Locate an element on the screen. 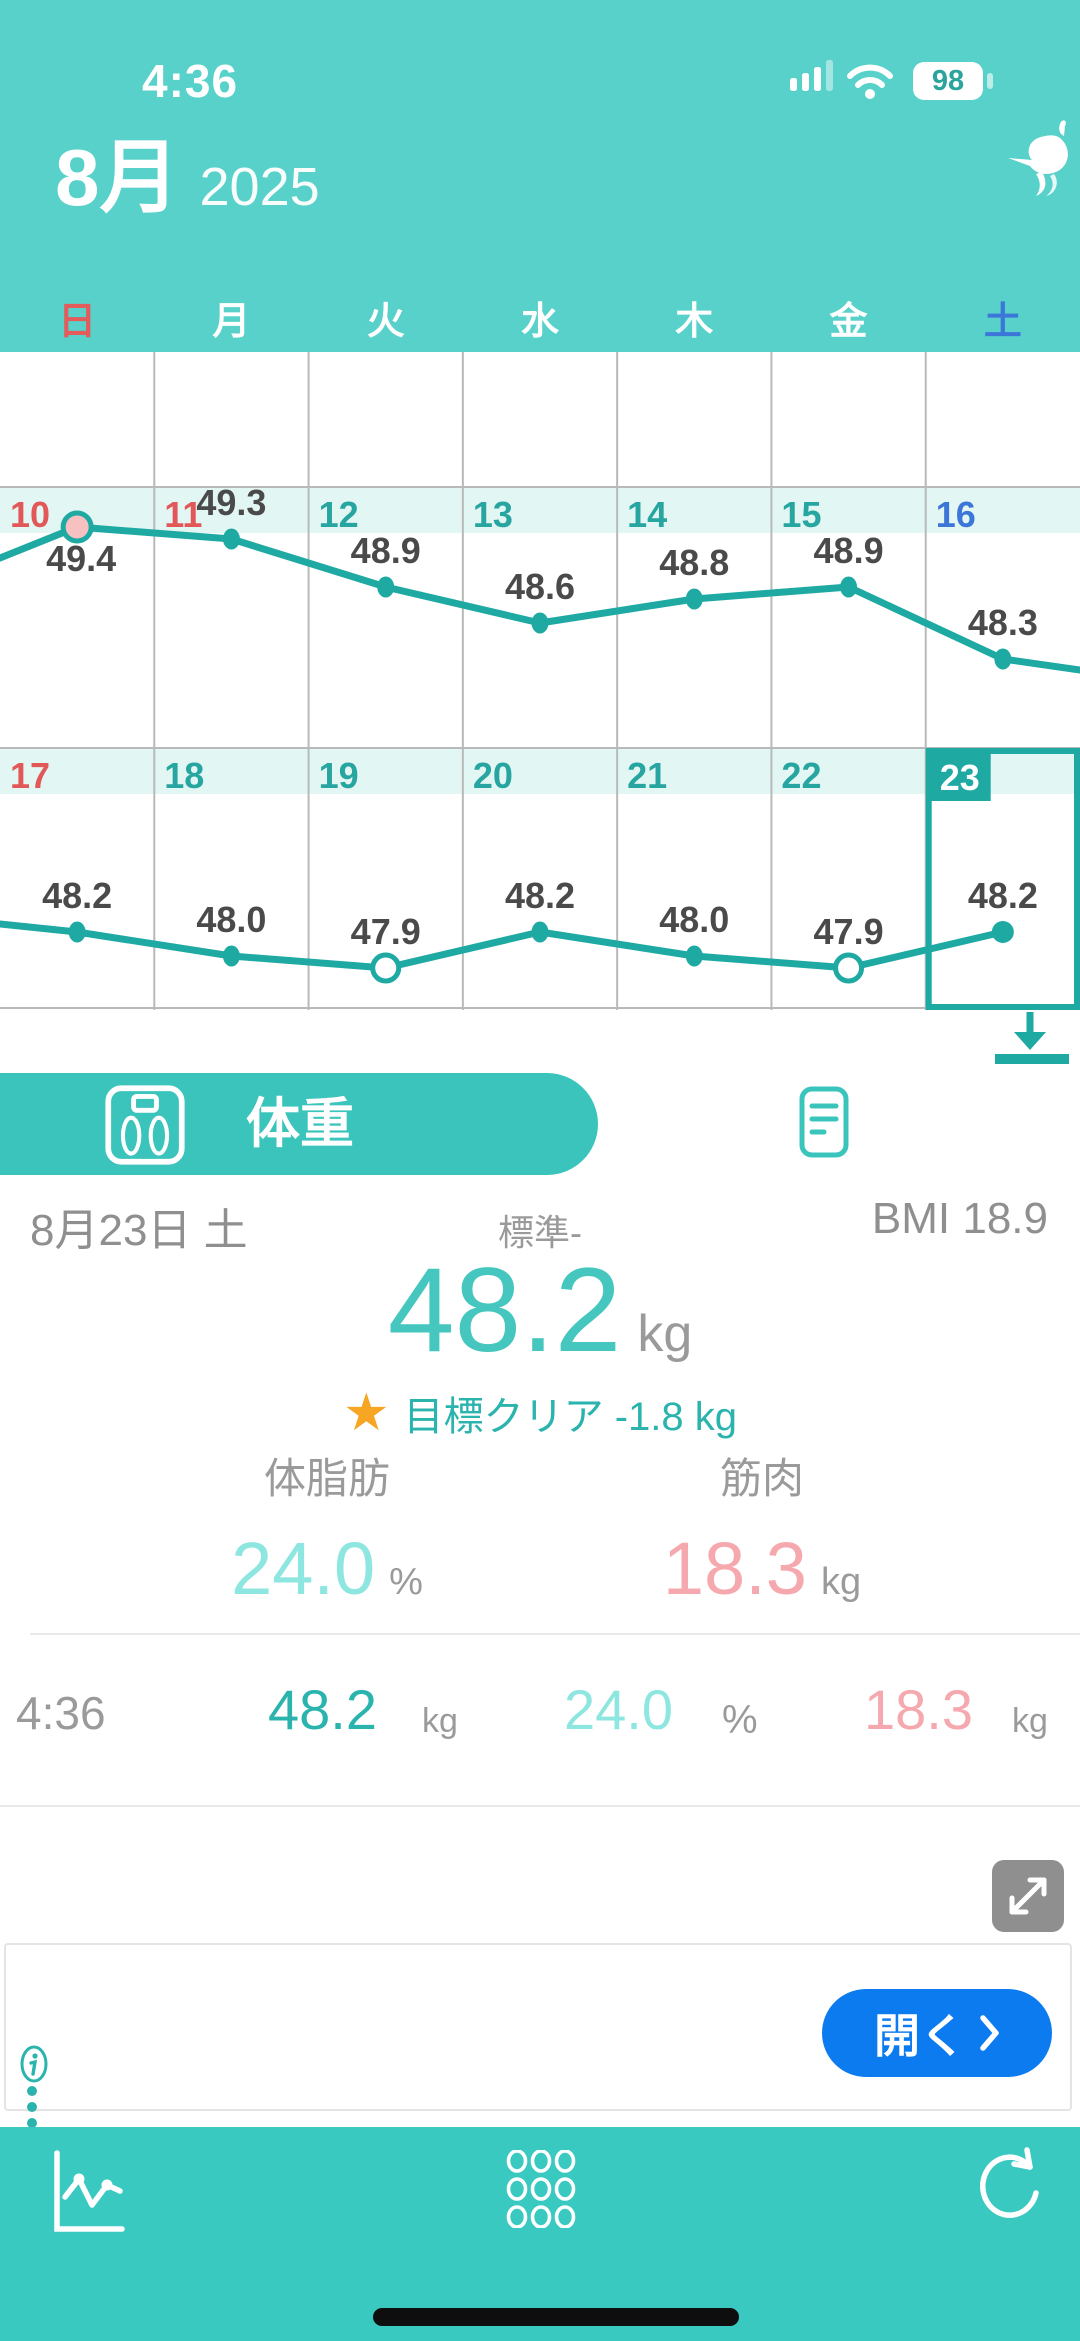 This screenshot has height=2341, width=1080. ad-banner: 開く is located at coordinates (538, 2035).